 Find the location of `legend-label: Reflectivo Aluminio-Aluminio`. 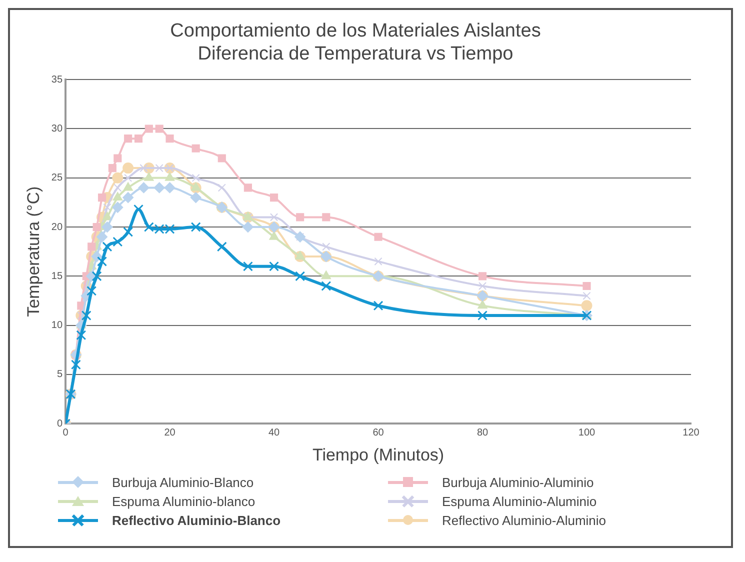

legend-label: Reflectivo Aluminio-Aluminio is located at coordinates (524, 520).